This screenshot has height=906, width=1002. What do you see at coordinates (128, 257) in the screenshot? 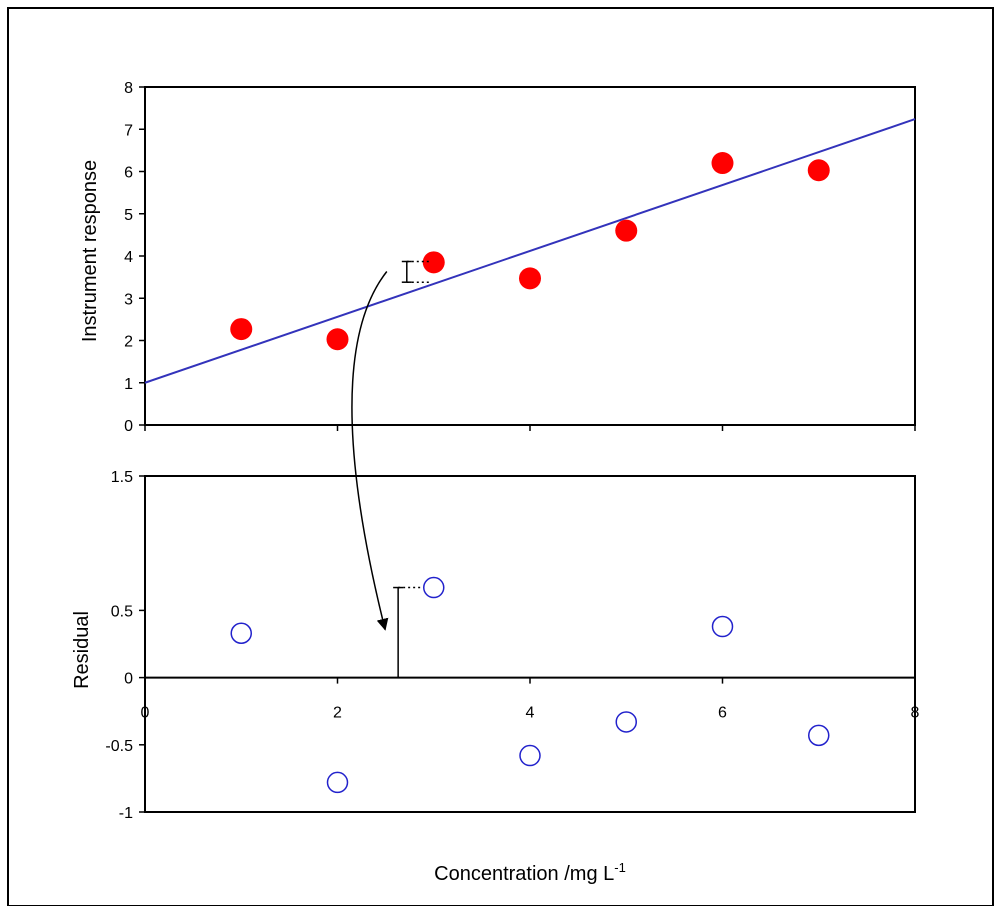
I see `top-y-tick-label: 4` at bounding box center [128, 257].